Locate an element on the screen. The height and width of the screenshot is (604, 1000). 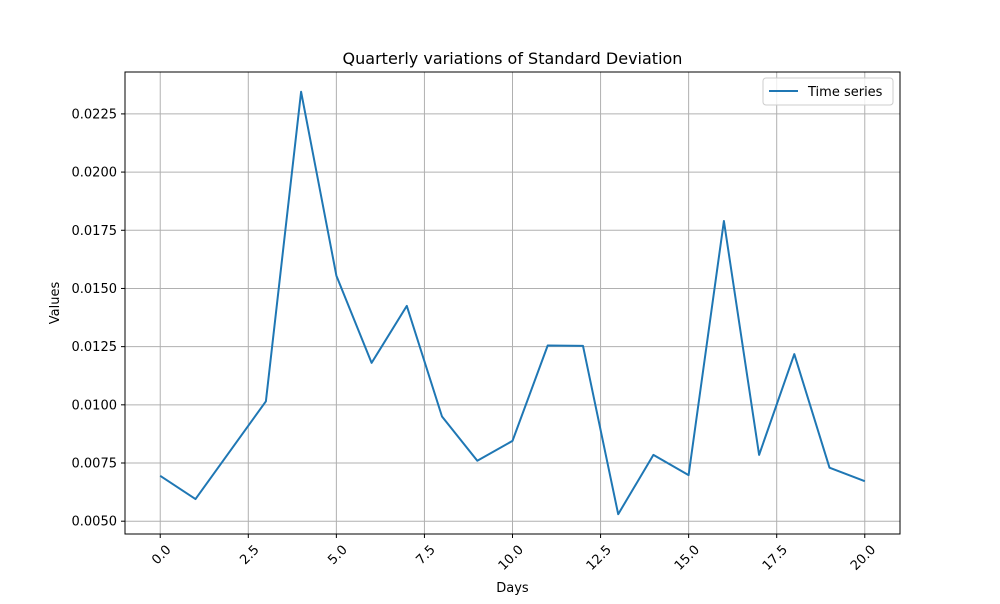
legend: Time series is located at coordinates (828, 91).